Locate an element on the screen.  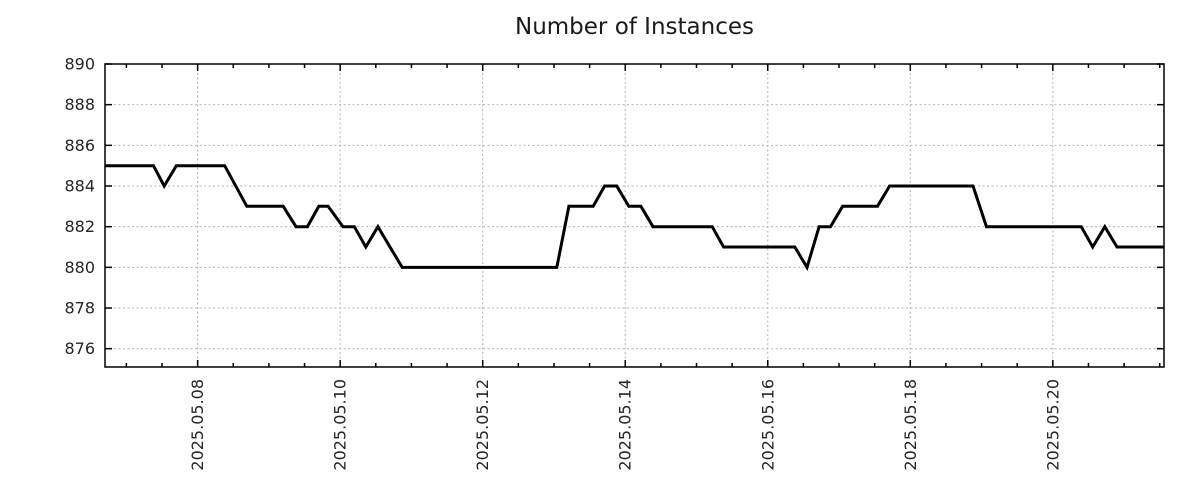
y-tick-label: 888 is located at coordinates (79, 104).